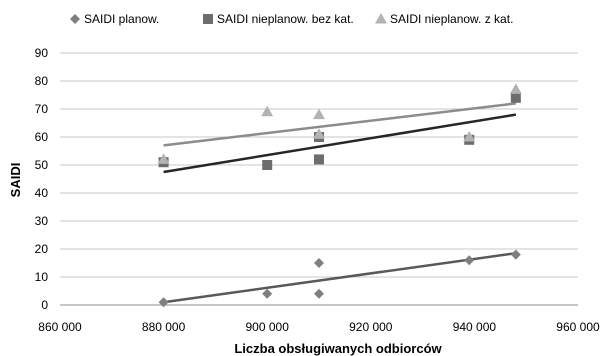 The height and width of the screenshot is (356, 608). Describe the element at coordinates (42, 193) in the screenshot. I see `y-tick-label: 40` at that location.